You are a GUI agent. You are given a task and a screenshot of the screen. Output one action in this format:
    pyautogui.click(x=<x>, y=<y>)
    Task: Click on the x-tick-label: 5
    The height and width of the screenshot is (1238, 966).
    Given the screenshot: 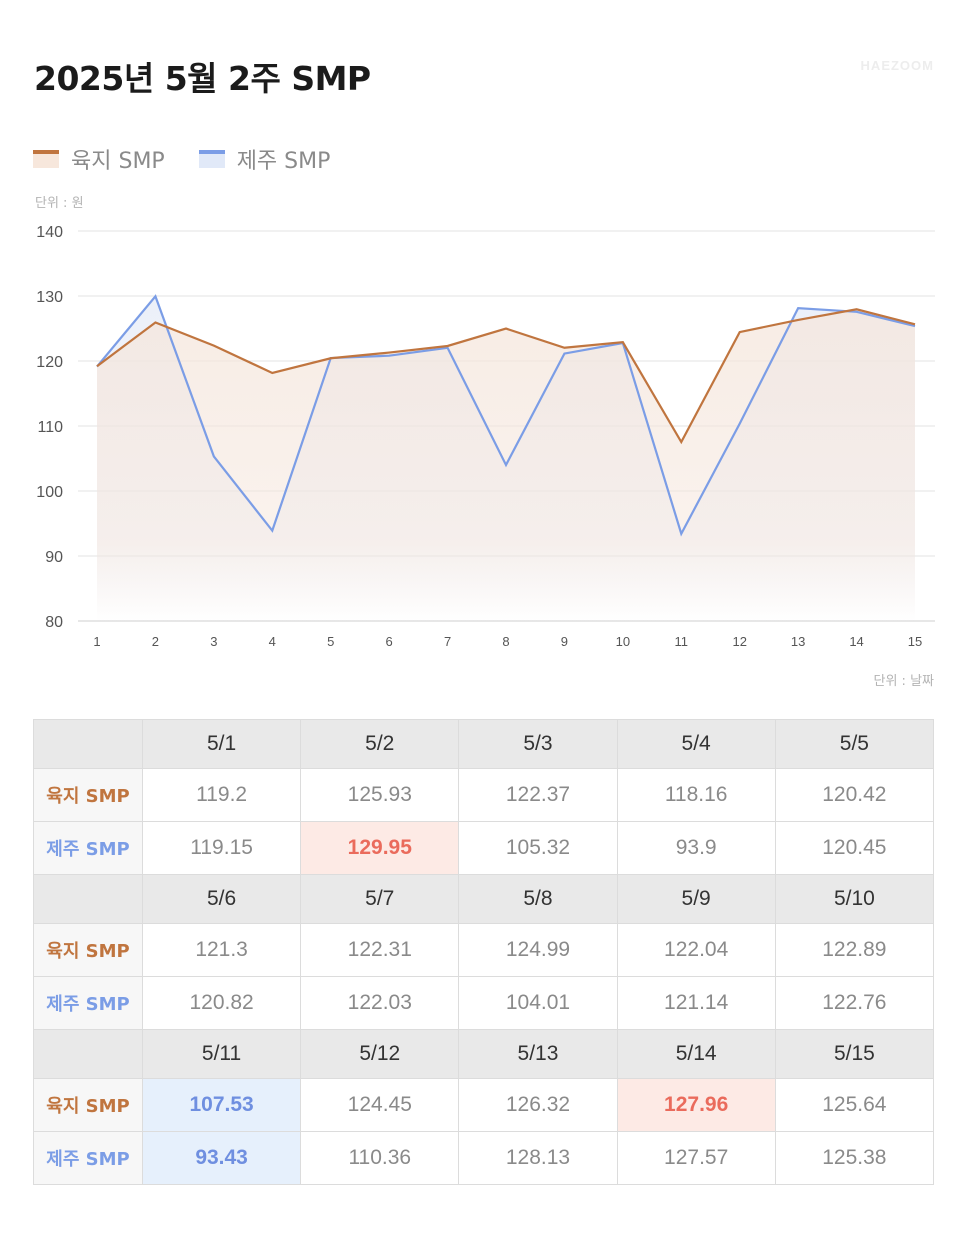 What is the action you would take?
    pyautogui.click(x=330, y=641)
    